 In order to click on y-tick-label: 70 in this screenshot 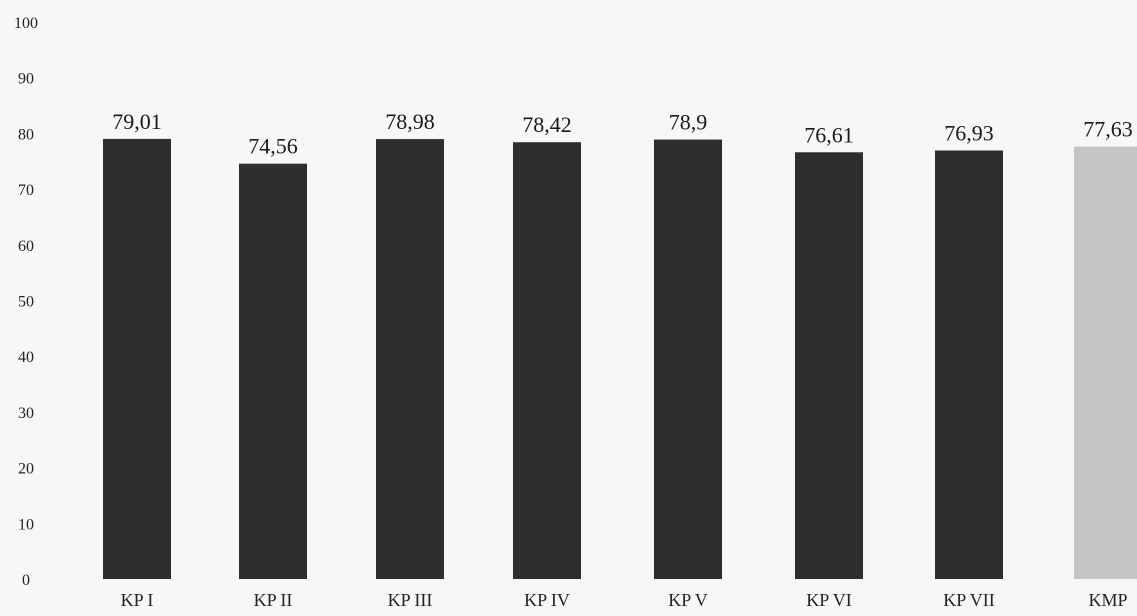, I will do `click(26, 190)`.